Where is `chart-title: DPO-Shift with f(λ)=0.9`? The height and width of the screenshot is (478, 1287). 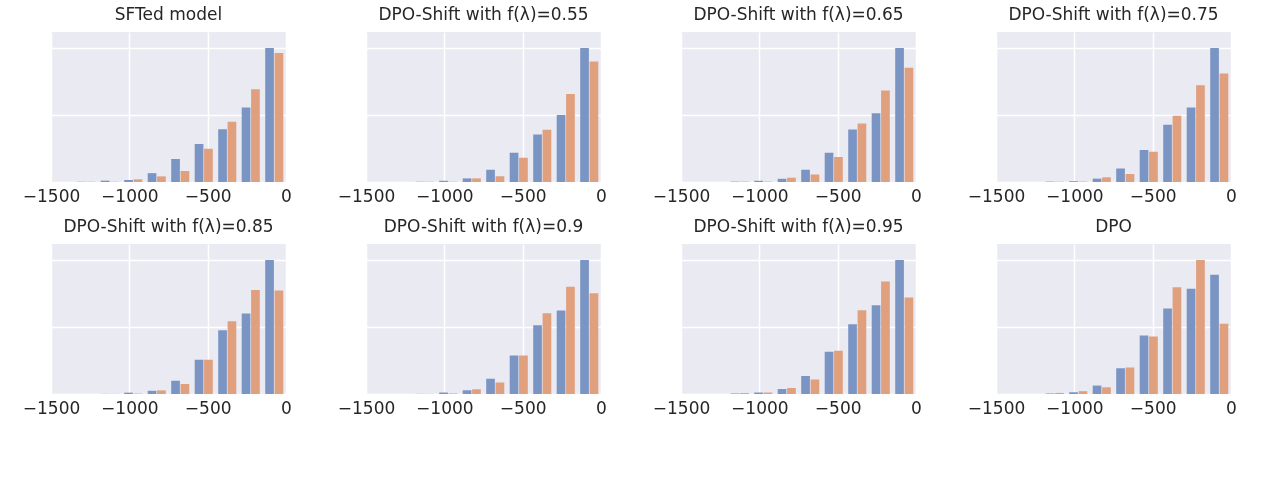
chart-title: DPO-Shift with f(λ)=0.9 is located at coordinates (483, 226).